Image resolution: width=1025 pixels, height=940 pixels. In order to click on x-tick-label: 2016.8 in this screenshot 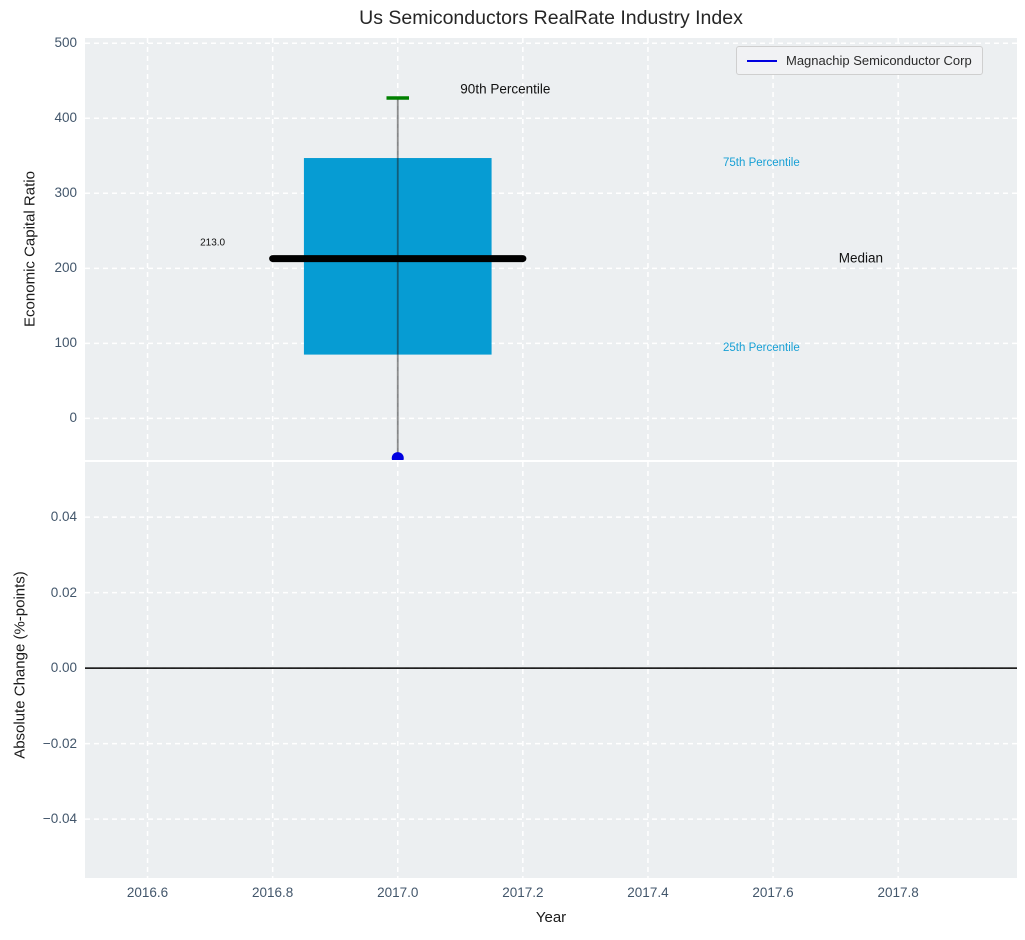, I will do `click(272, 892)`.